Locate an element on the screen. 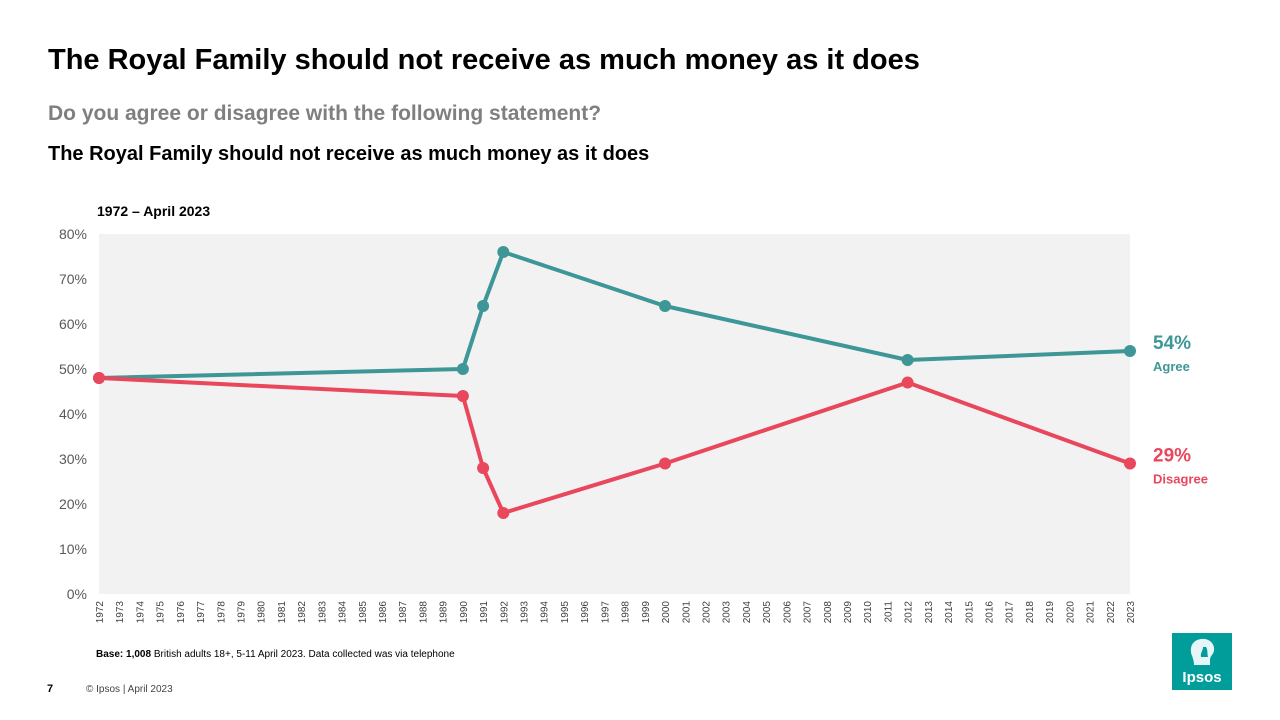  x-tick-label: 2011 is located at coordinates (888, 612).